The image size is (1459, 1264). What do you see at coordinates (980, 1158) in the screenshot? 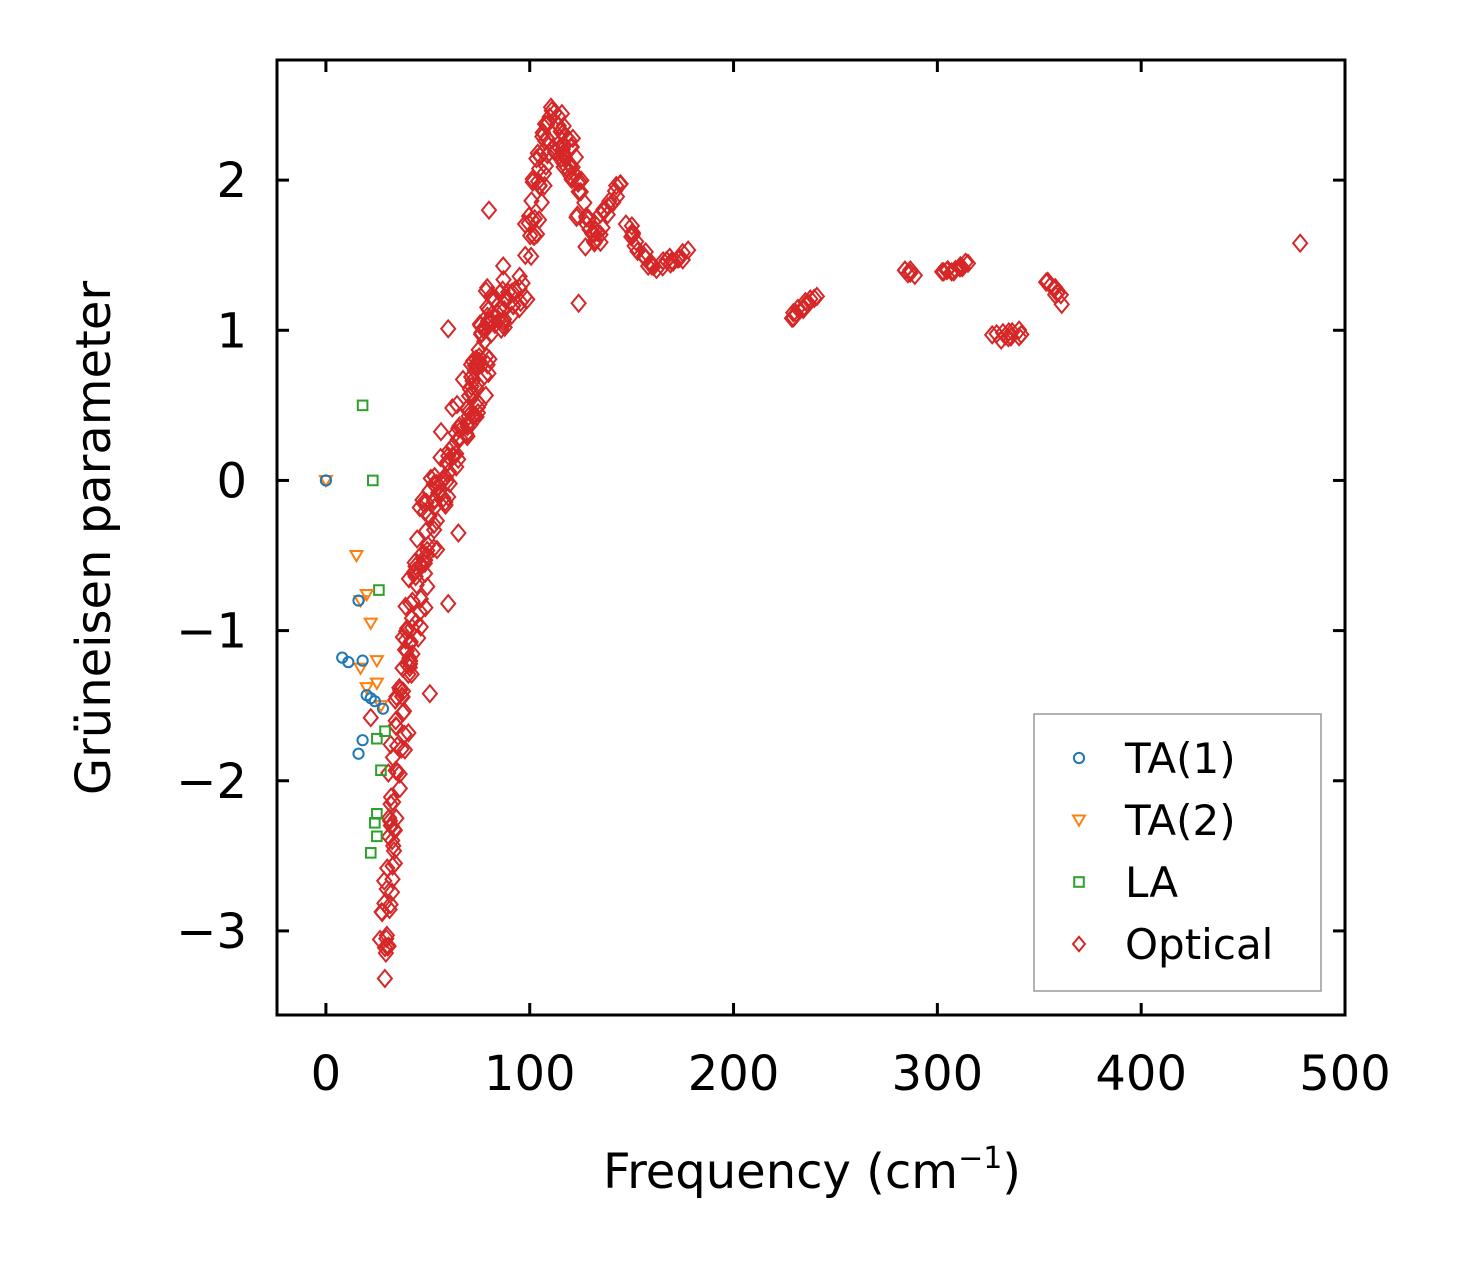
I see `x-axis-title-superscript: −1` at bounding box center [980, 1158].